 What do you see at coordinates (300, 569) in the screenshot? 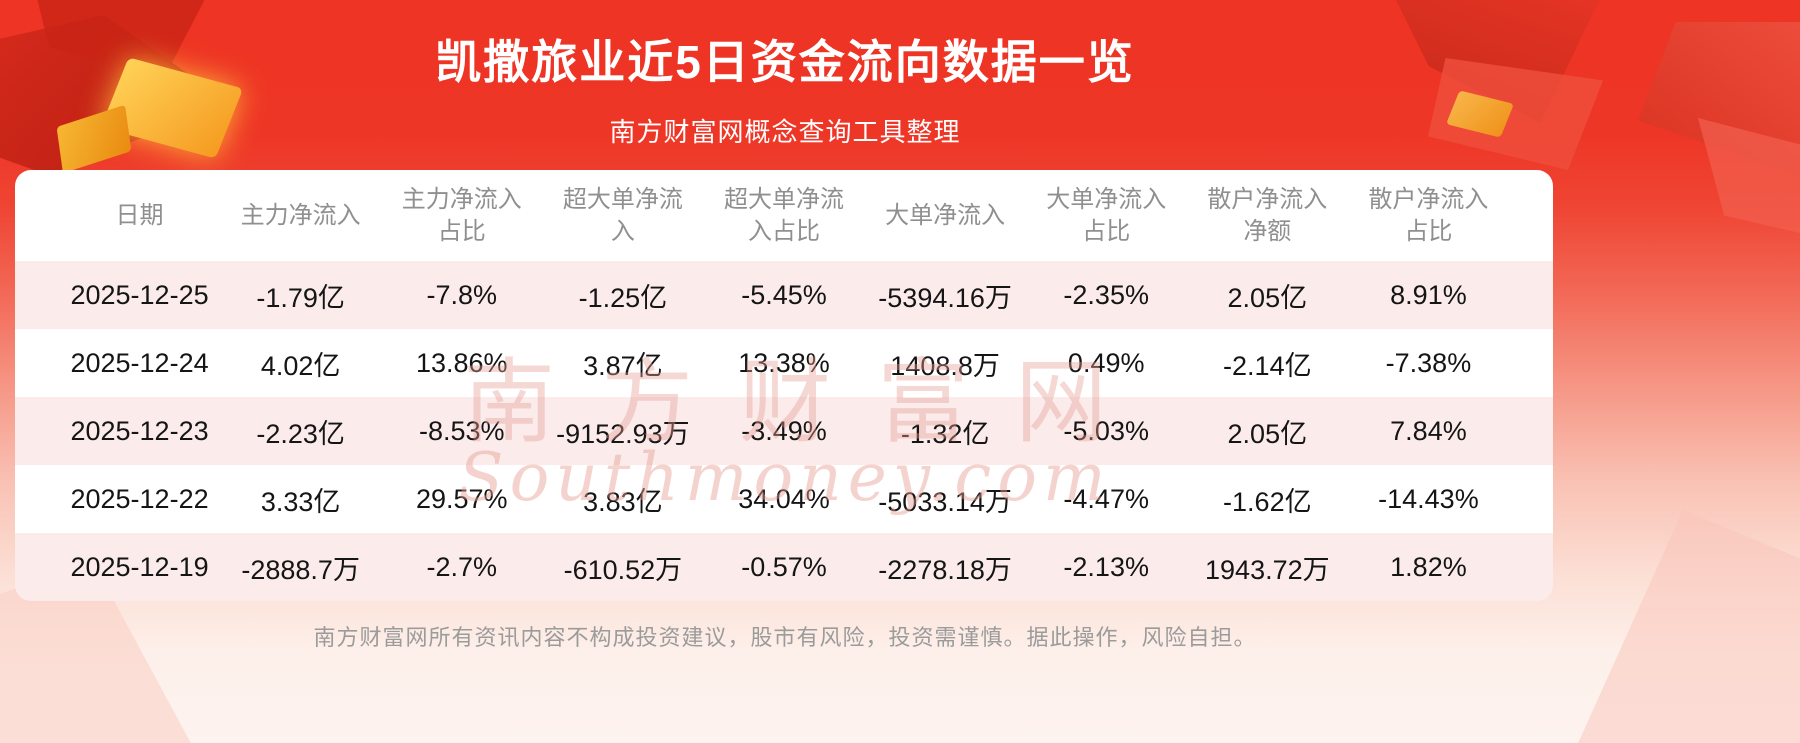
I see `table-cell: -2888.7万` at bounding box center [300, 569].